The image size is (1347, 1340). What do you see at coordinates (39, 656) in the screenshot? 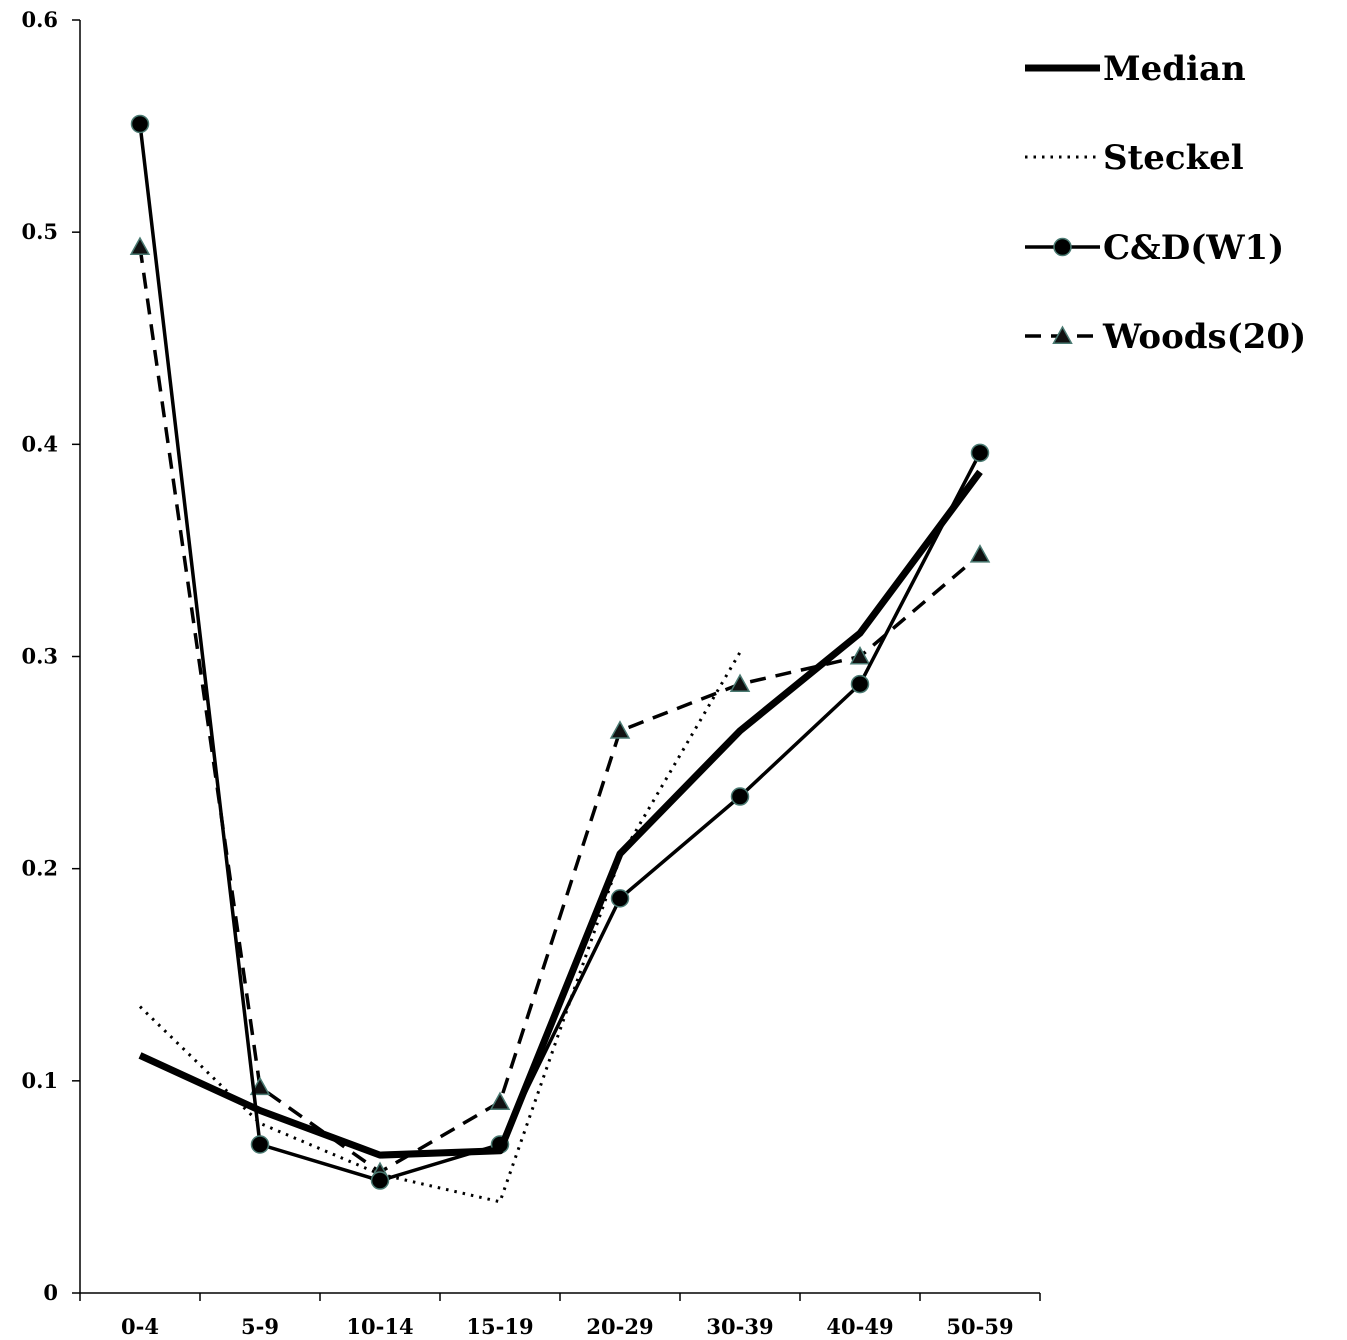
I see `y-tick-label: 0.3` at bounding box center [39, 656].